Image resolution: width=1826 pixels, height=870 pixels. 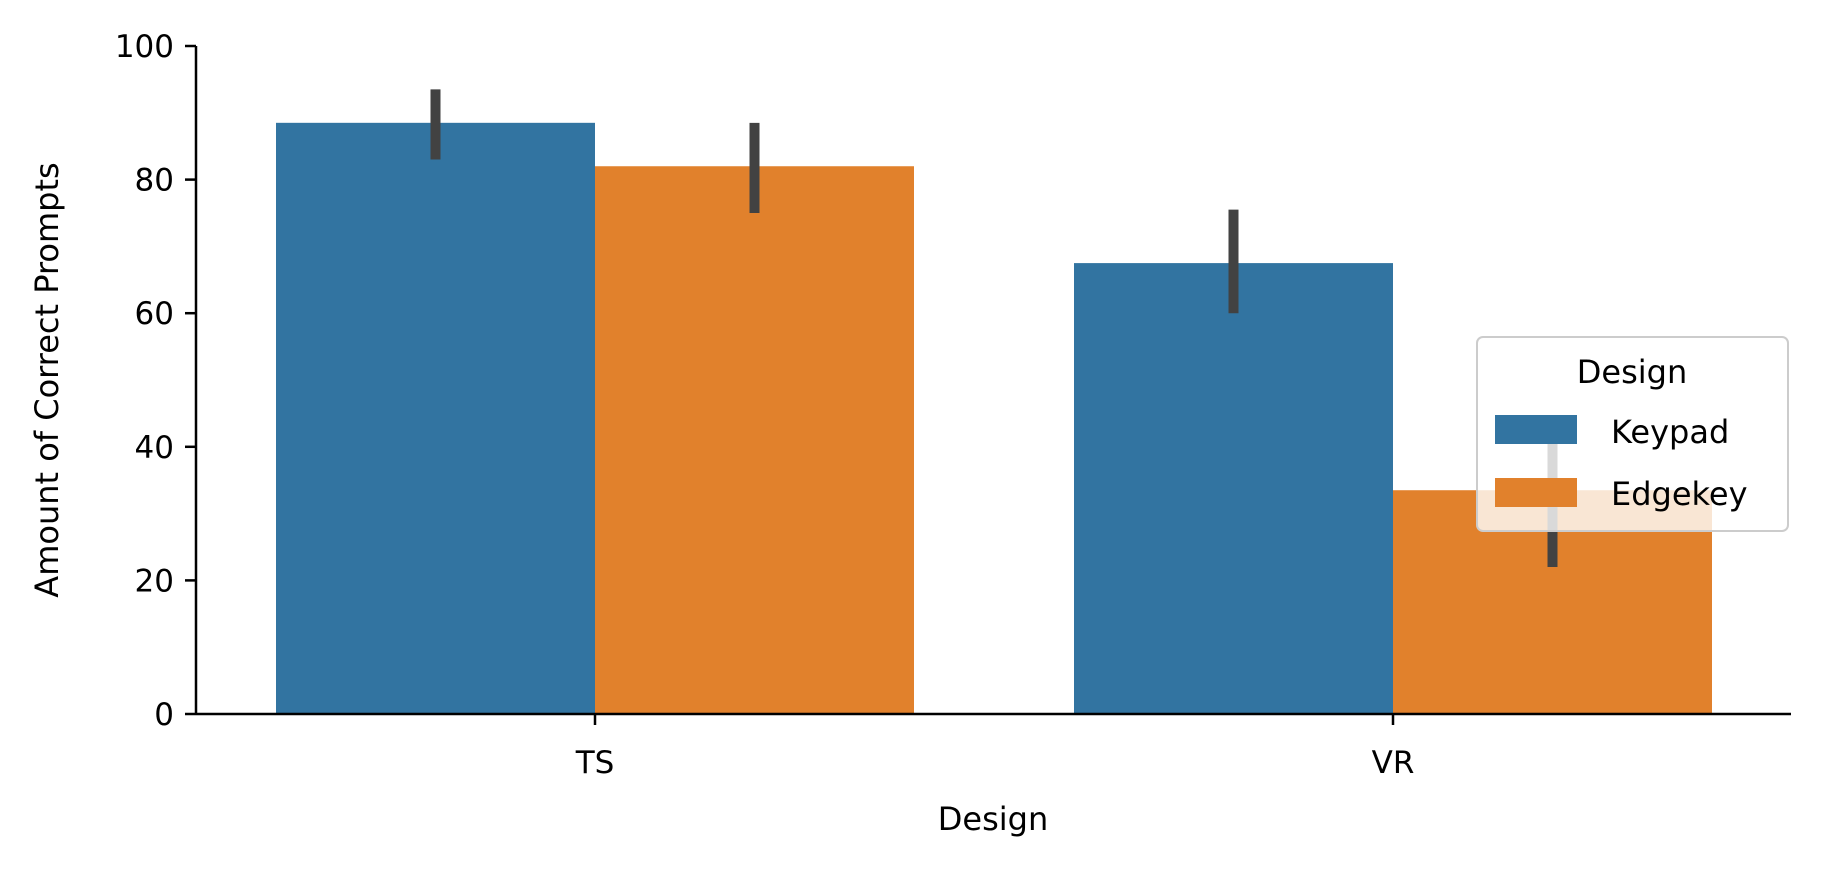 I want to click on x-ticks-layer: TS VR, so click(x=995, y=747).